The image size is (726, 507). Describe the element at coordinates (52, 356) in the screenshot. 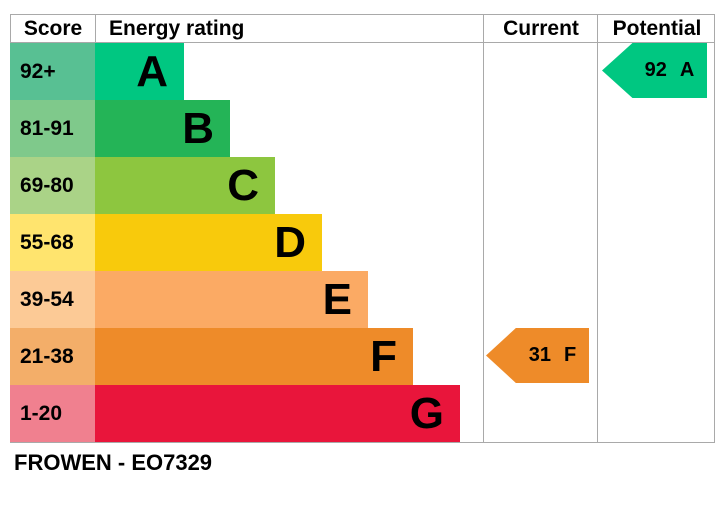

I see `band-score-range: 21-38` at that location.